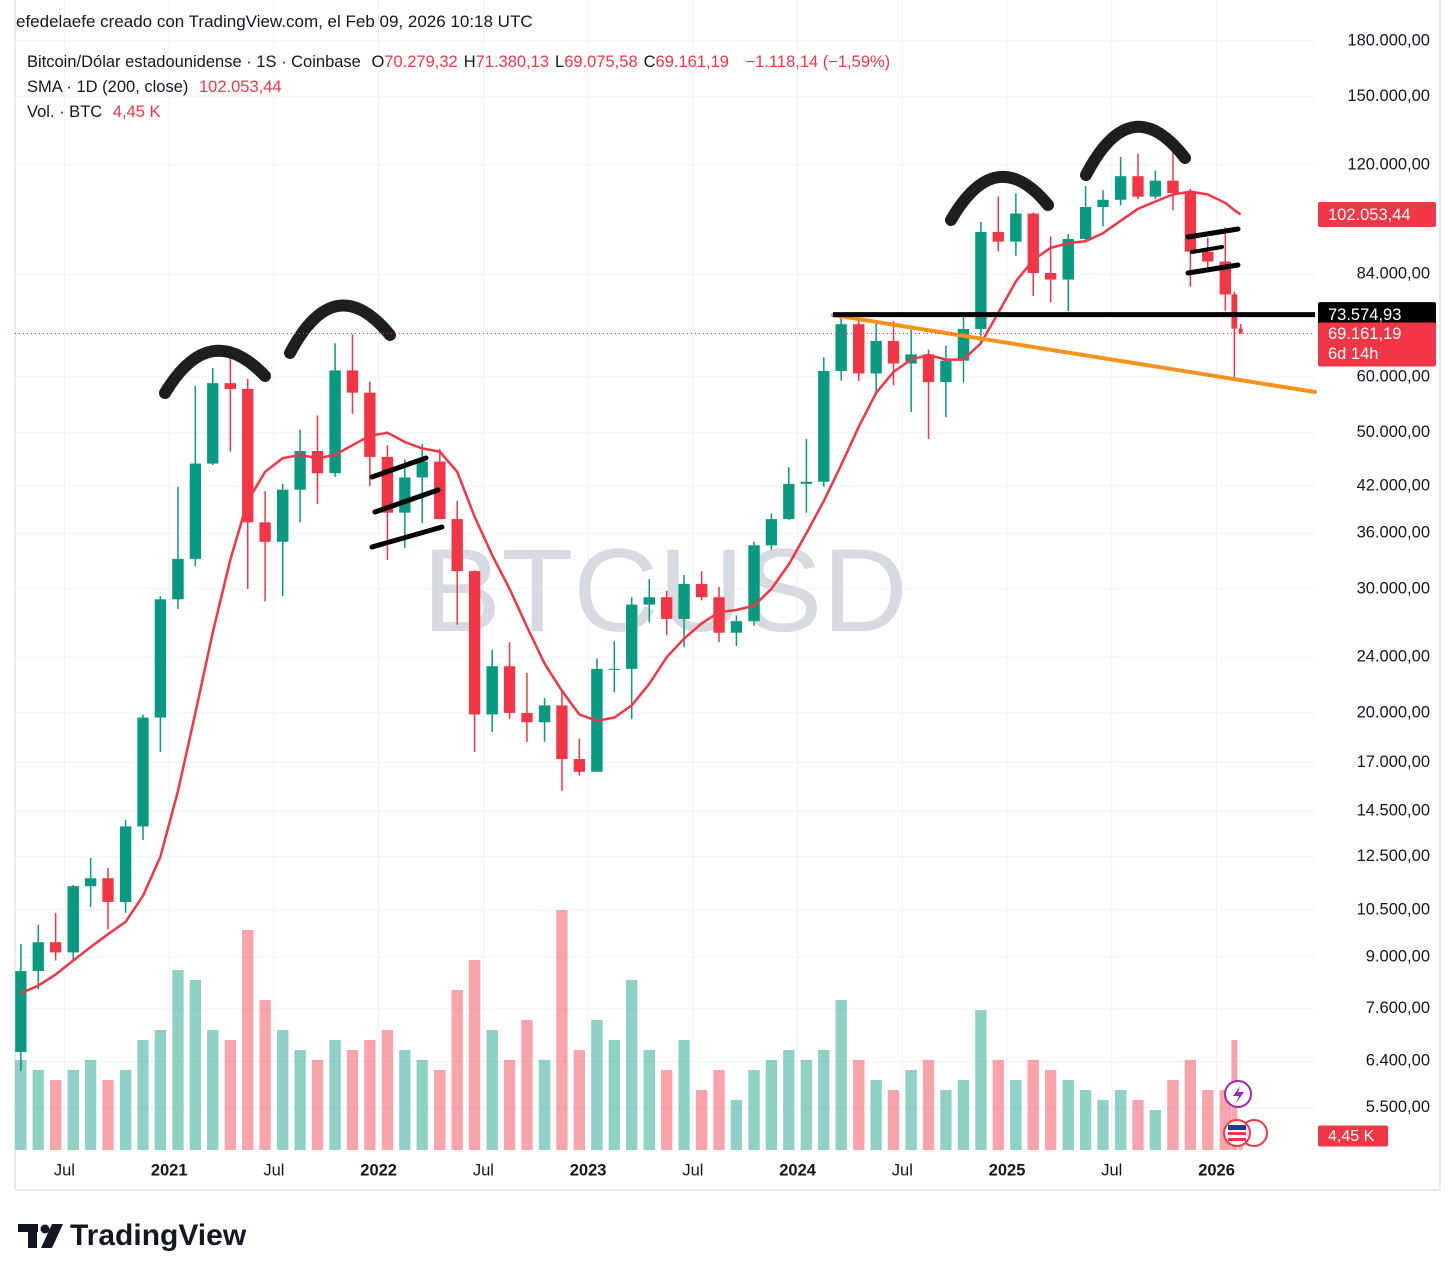  Describe the element at coordinates (1393, 657) in the screenshot. I see `y-tick-label: 24.000,00` at that location.